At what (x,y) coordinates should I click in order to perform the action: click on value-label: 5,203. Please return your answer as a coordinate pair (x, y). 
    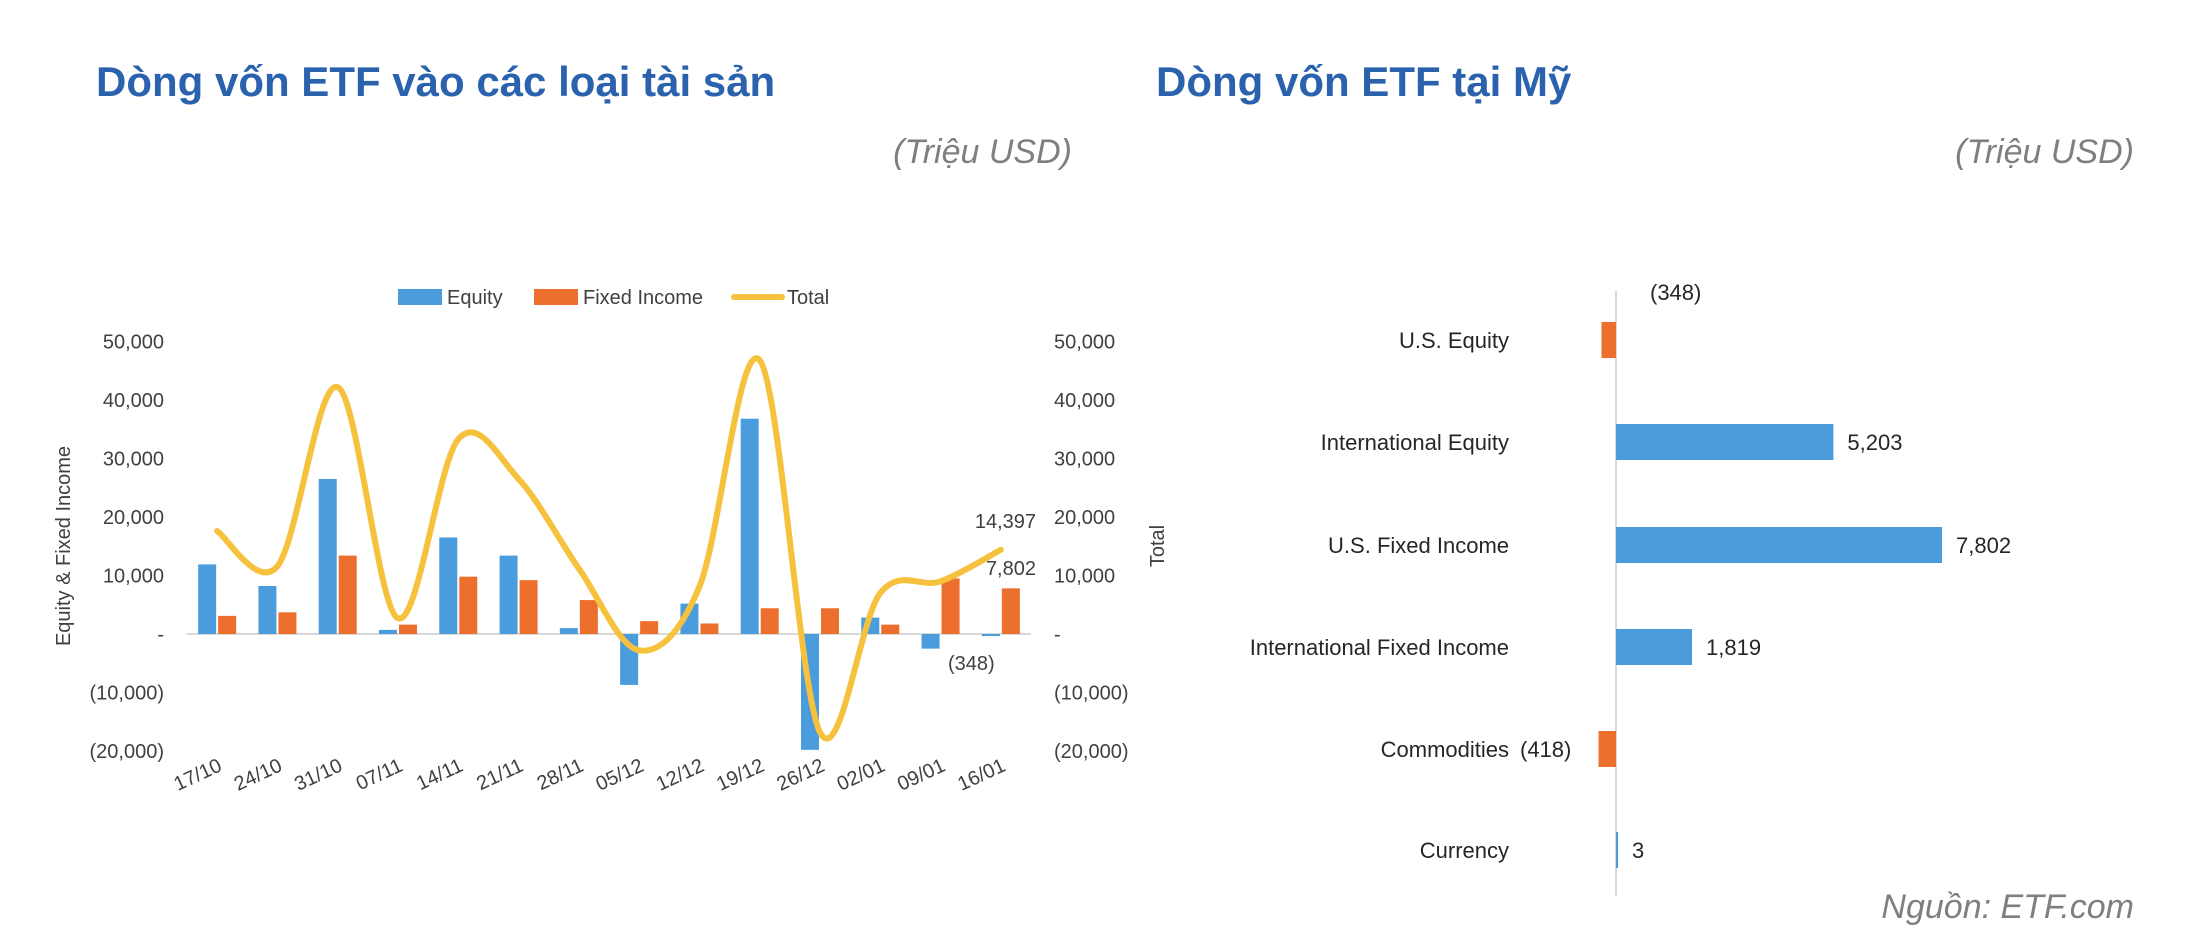
    Looking at the image, I should click on (1874, 442).